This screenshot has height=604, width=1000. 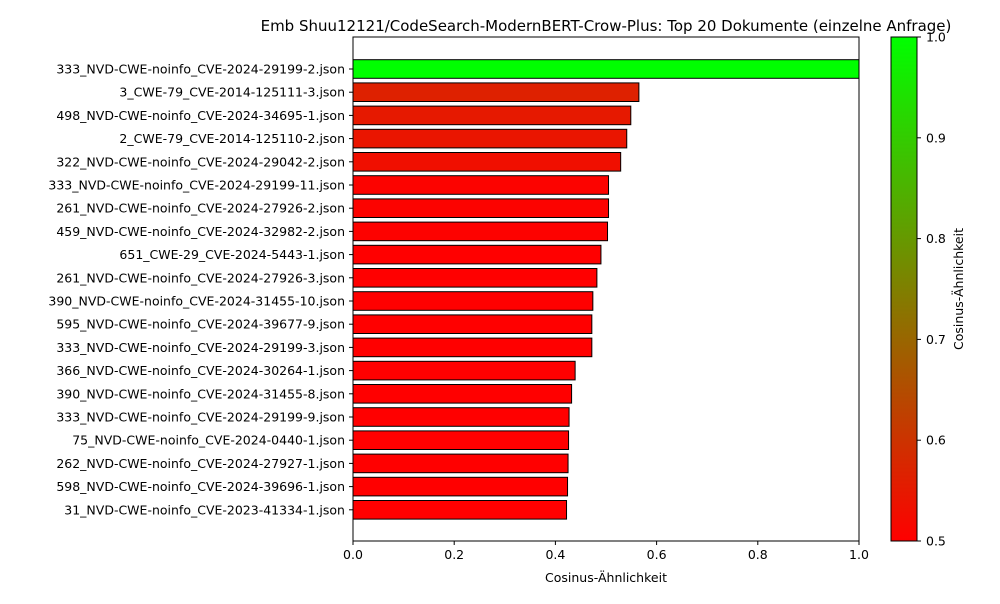 I want to click on y-tick-label: 390_NVD-CWE-noinfo_CVE-2024-31455-8.json, so click(x=200, y=393).